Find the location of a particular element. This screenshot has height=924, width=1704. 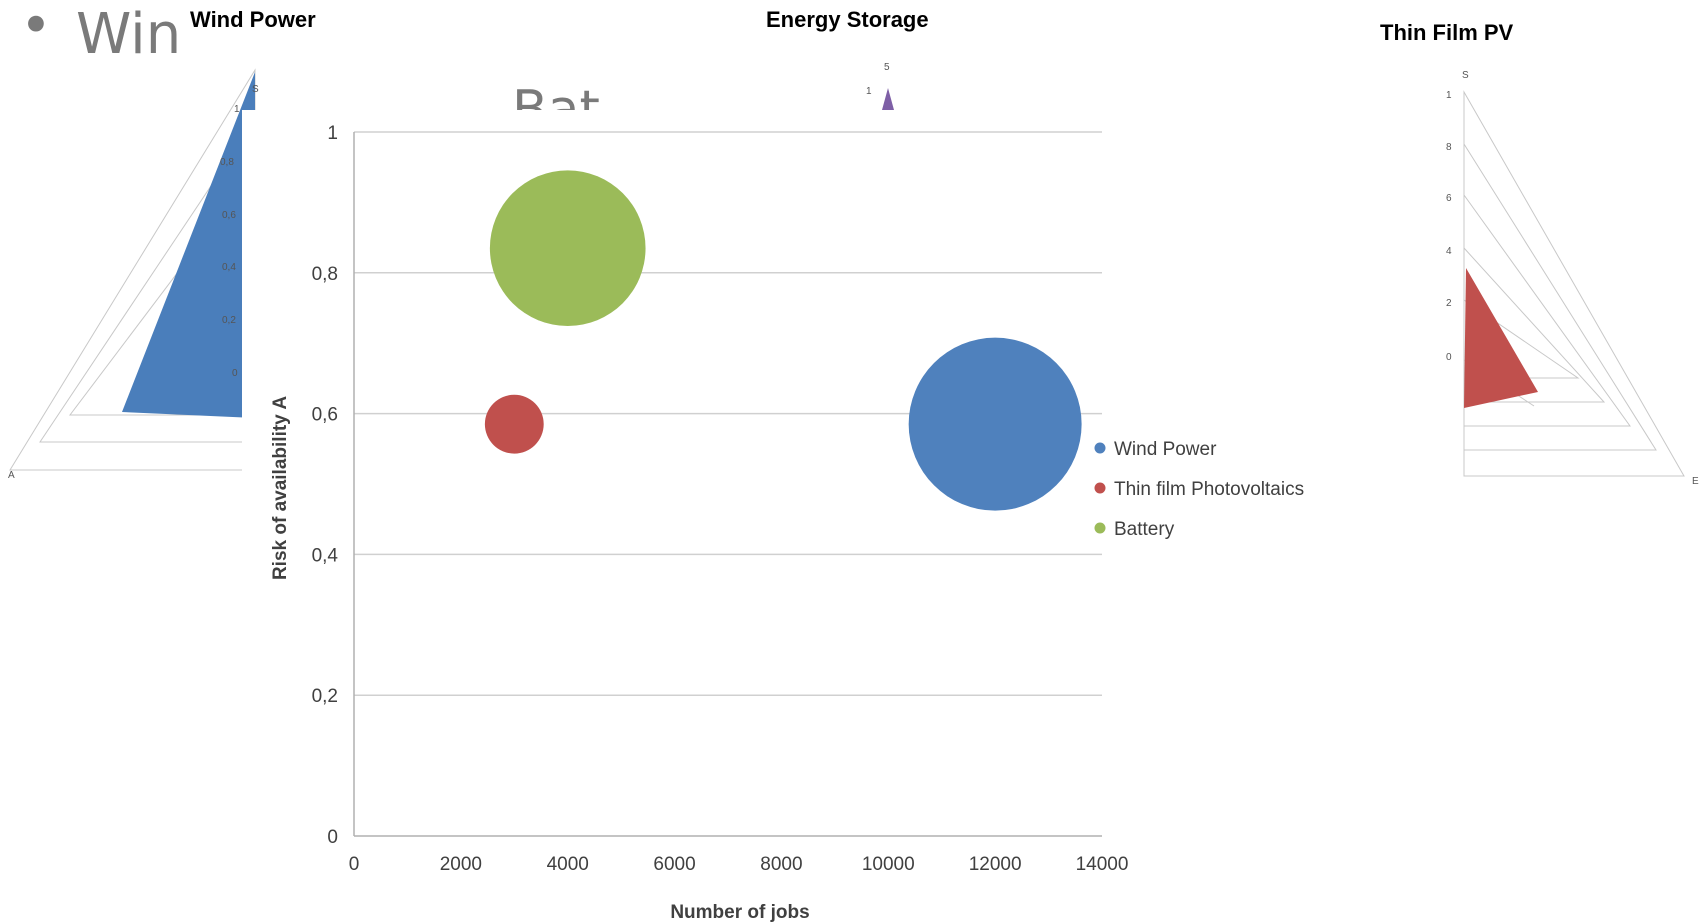

y-axis-title: Risk of availability A is located at coordinates (280, 488).